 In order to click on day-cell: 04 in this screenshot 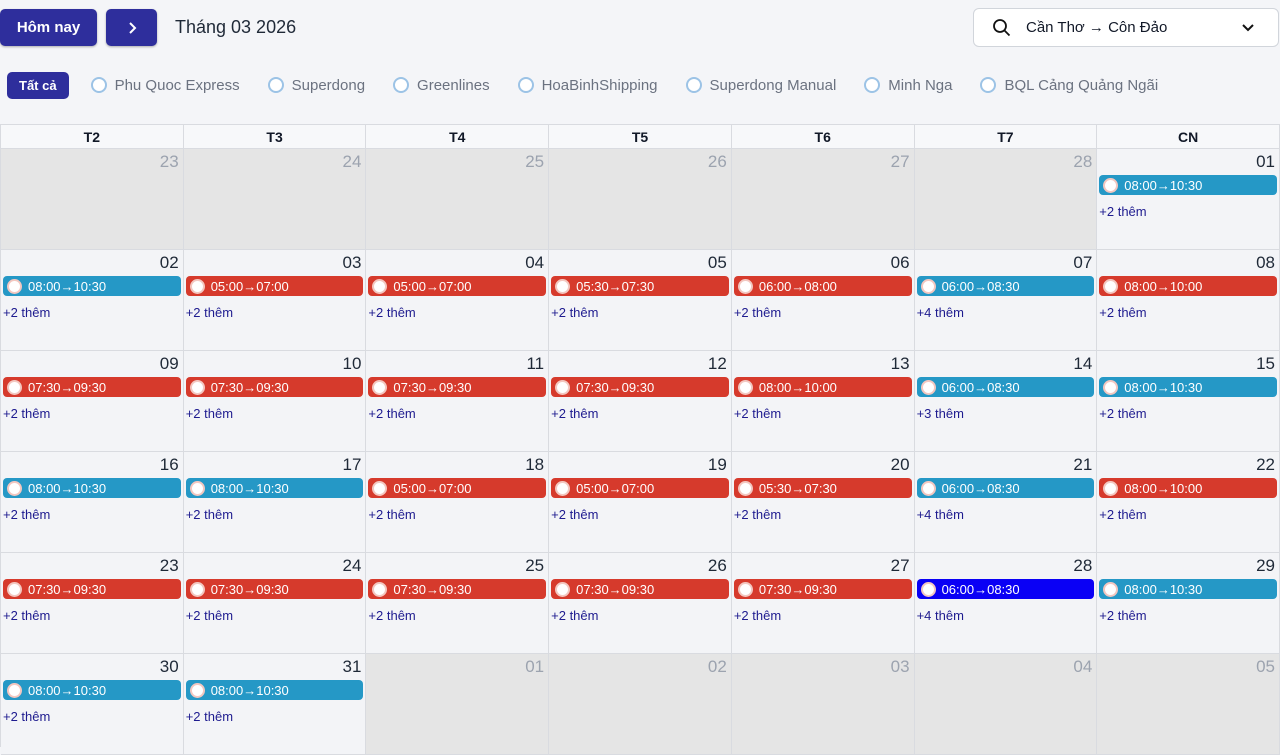, I will do `click(1006, 704)`.